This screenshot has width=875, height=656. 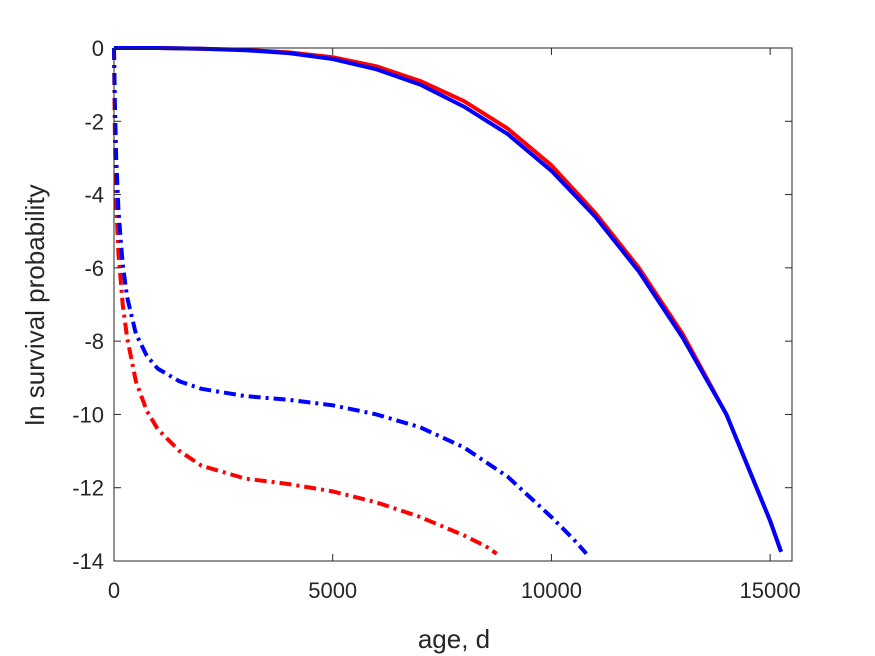 What do you see at coordinates (332, 590) in the screenshot?
I see `x-tick-label: 5000` at bounding box center [332, 590].